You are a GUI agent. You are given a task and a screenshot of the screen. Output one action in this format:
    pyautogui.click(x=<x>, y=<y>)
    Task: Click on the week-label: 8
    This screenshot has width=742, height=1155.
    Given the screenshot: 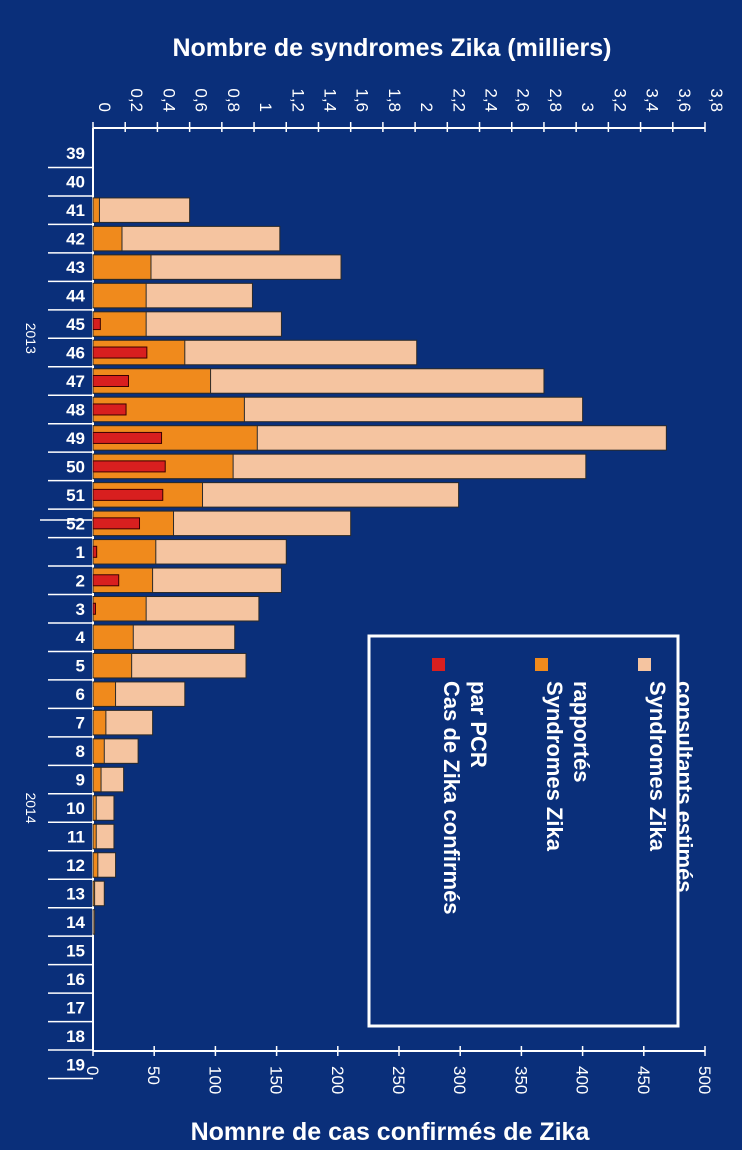 What is the action you would take?
    pyautogui.click(x=80, y=751)
    